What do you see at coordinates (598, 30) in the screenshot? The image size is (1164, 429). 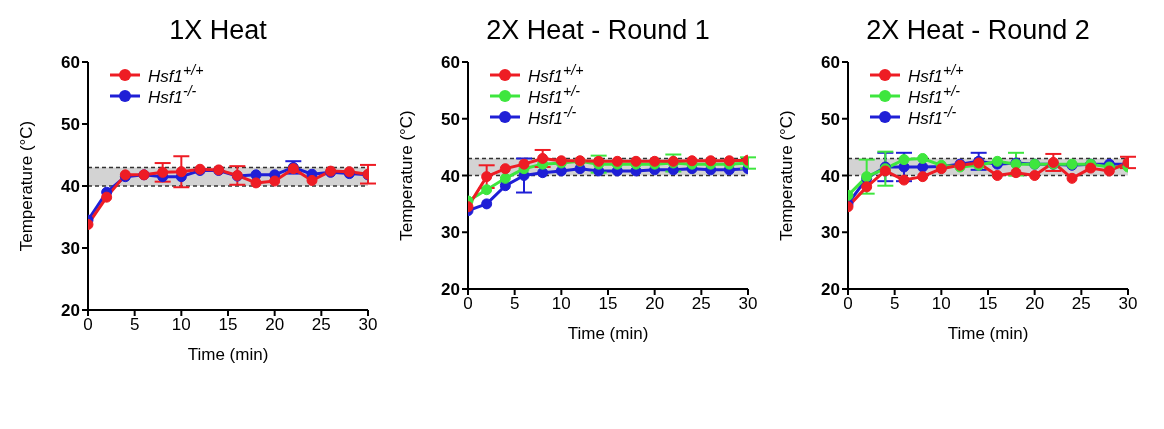 I see `chart-title: 2X Heat - Round 1` at bounding box center [598, 30].